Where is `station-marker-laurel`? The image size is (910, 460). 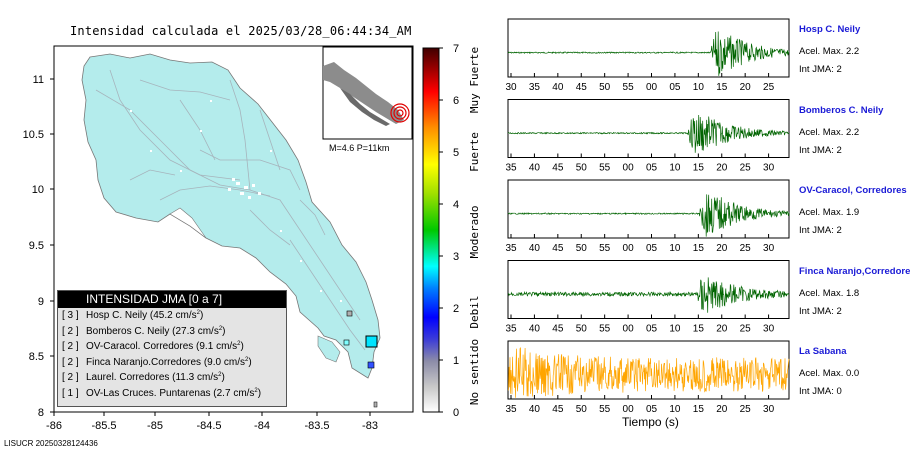 station-marker-laurel is located at coordinates (346, 342).